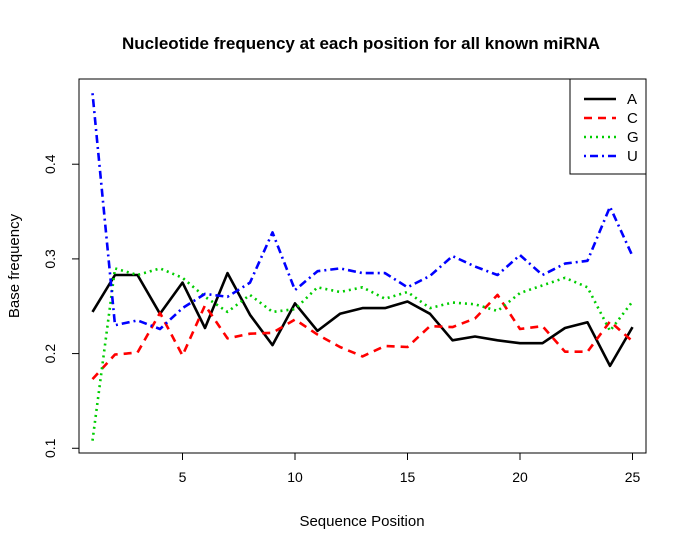  I want to click on y-axis: 0.1 0.2 0.3 0.4, so click(61, 306).